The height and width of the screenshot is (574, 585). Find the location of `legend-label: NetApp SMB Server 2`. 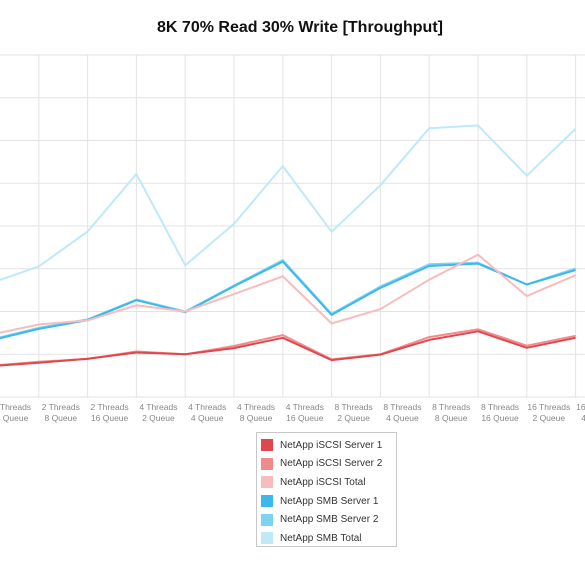

legend-label: NetApp SMB Server 2 is located at coordinates (329, 520).